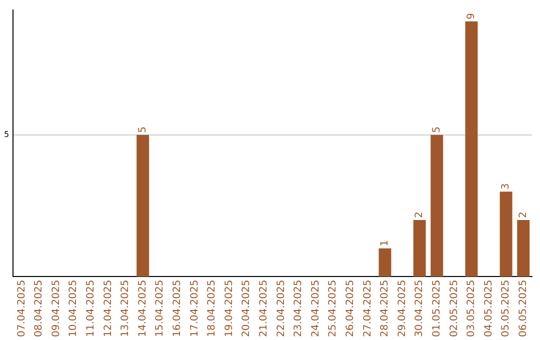 This screenshot has height=340, width=540. What do you see at coordinates (436, 309) in the screenshot?
I see `x-tick-label: 01.05.2025` at bounding box center [436, 309].